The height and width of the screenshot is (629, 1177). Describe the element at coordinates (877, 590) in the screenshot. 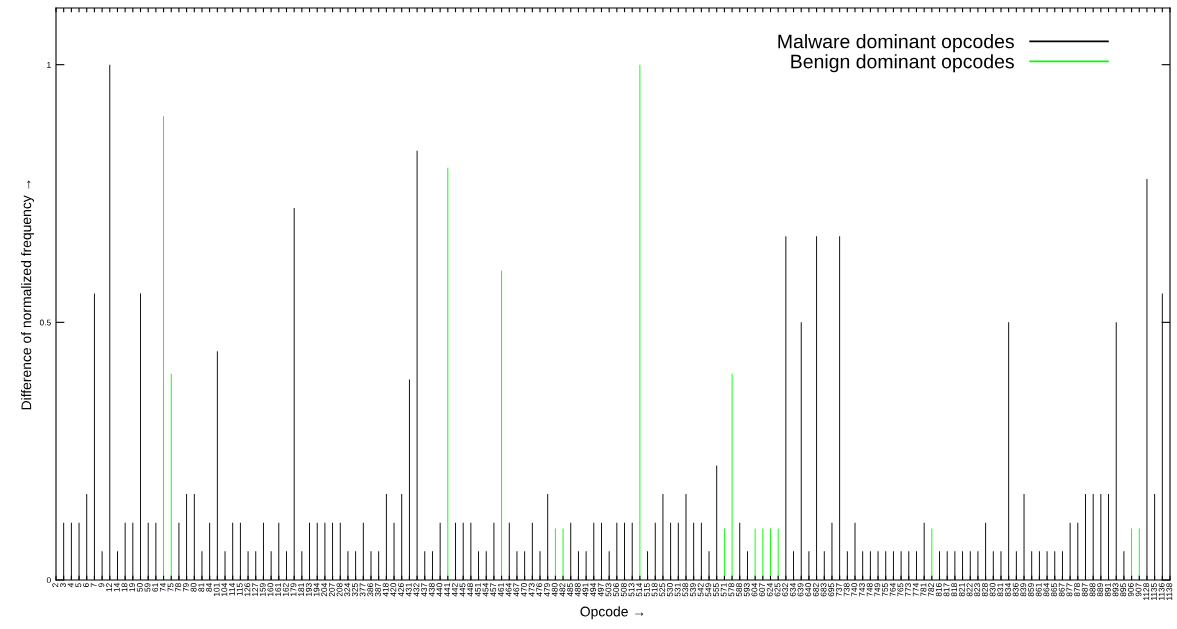

I see `x-tick-label: 749` at that location.